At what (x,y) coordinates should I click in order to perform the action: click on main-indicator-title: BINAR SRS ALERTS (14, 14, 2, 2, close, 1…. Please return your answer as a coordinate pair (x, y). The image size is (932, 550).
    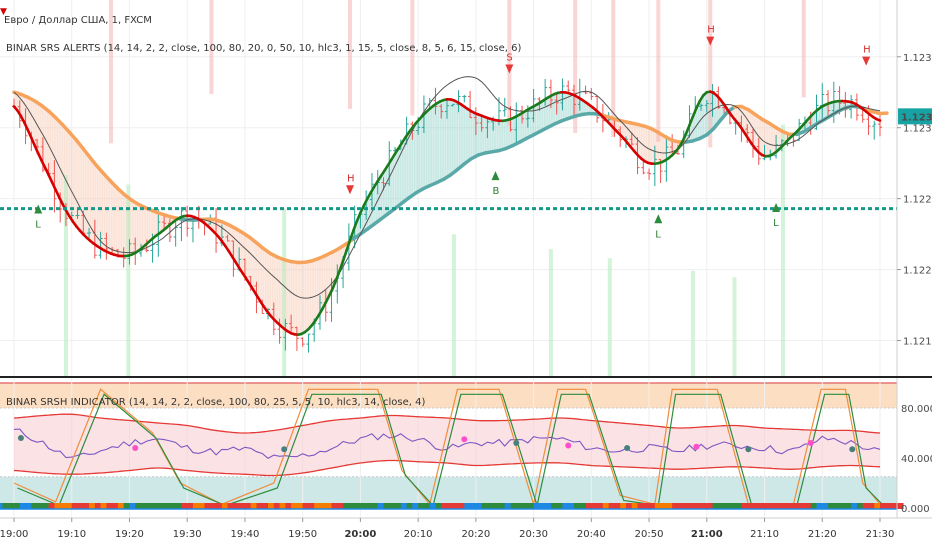
    Looking at the image, I should click on (263, 48).